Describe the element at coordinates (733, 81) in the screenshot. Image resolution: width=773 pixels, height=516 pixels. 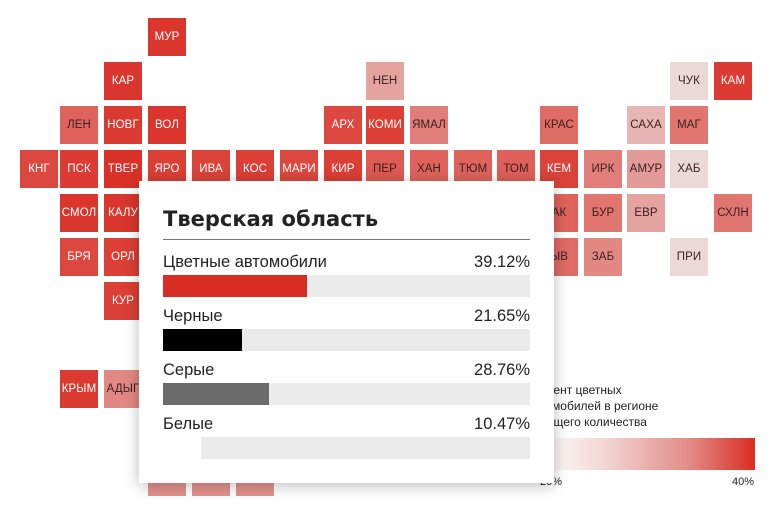
I see `region-tile: КАМ` at that location.